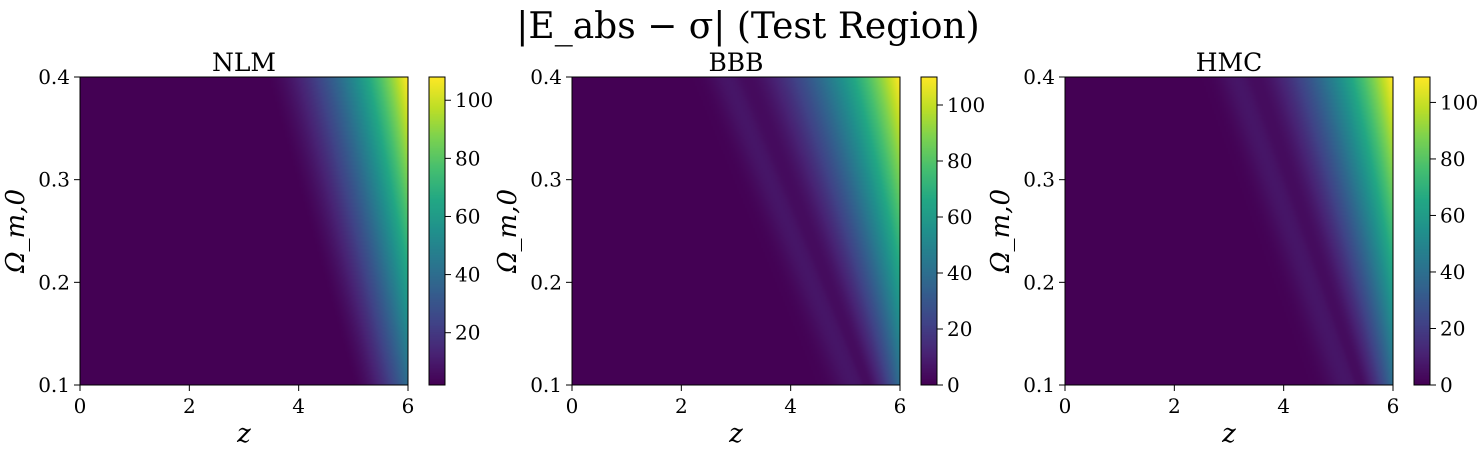 This screenshot has width=1480, height=455. I want to click on colorbar: 20 40 60 80 100, so click(460, 231).